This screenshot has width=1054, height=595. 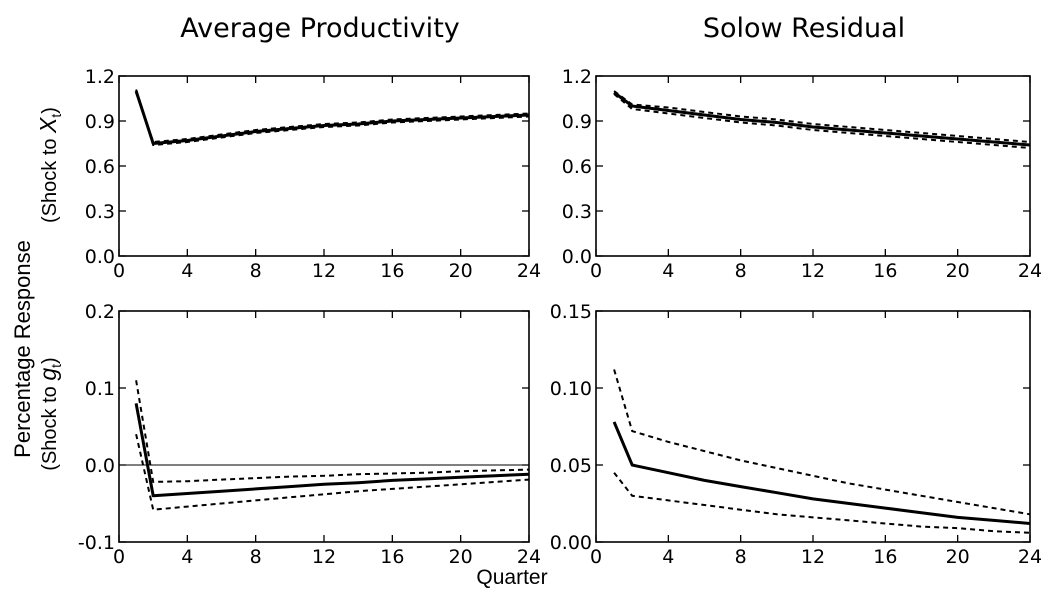 What do you see at coordinates (48, 125) in the screenshot?
I see `row-label-variable: X` at bounding box center [48, 125].